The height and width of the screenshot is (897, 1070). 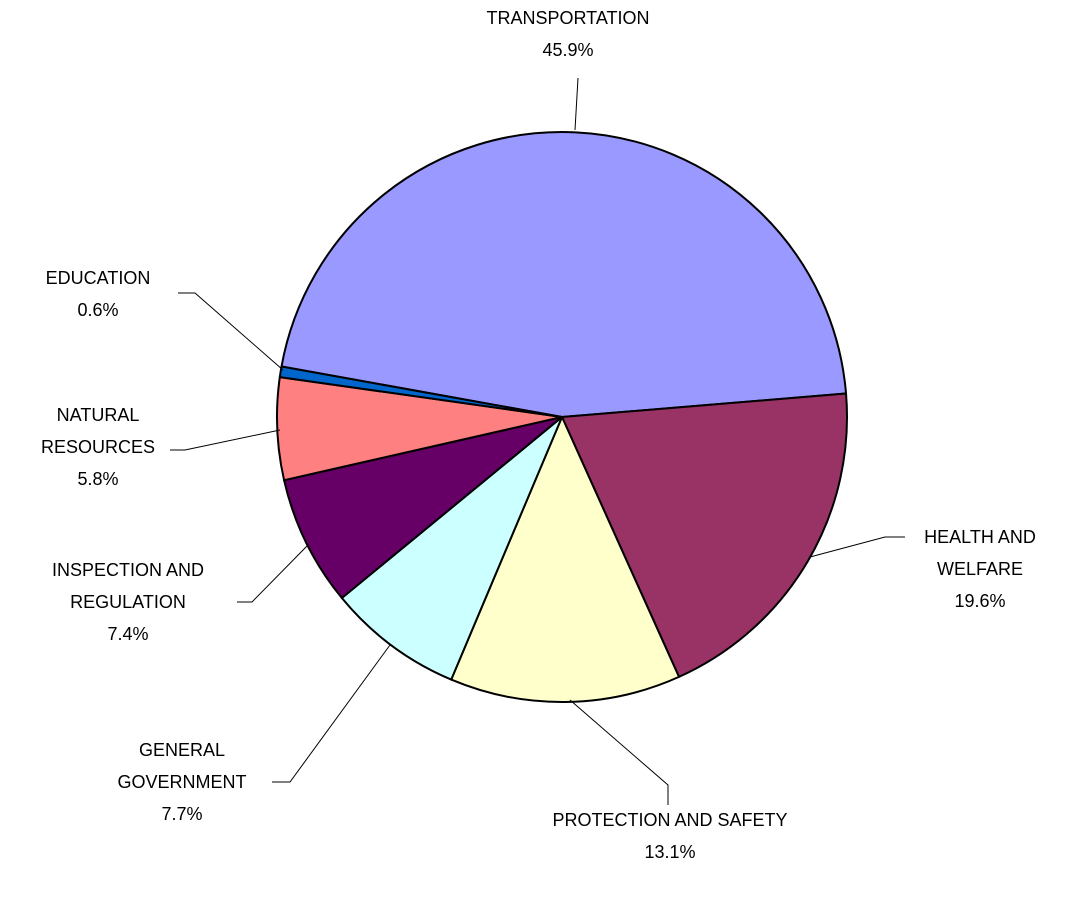 What do you see at coordinates (98, 294) in the screenshot?
I see `slice-label: EDUCATION 0.6%` at bounding box center [98, 294].